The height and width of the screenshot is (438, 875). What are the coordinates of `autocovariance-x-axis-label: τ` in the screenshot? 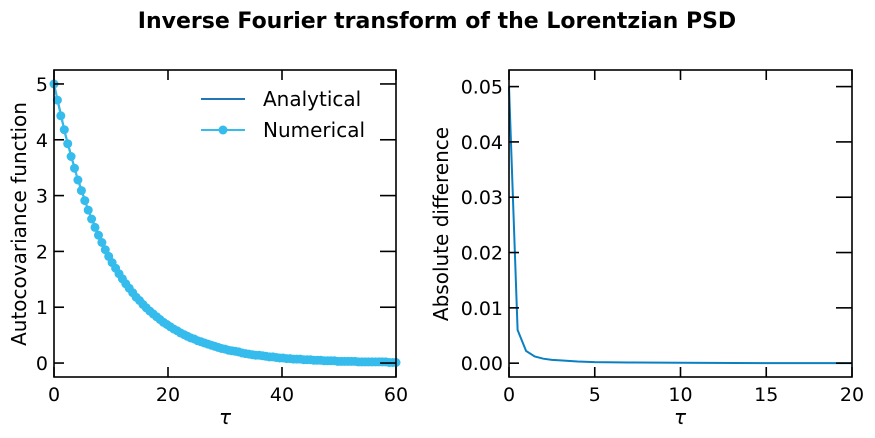 It's located at (225, 417).